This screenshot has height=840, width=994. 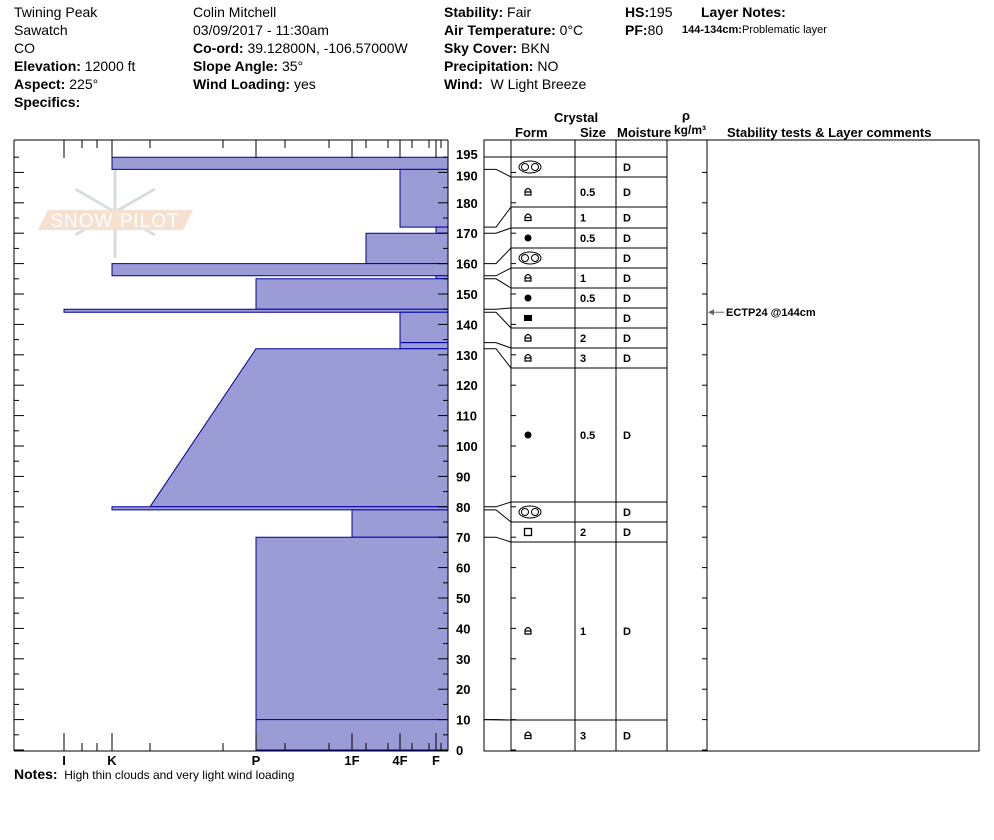 I want to click on form-header: Form, so click(x=531, y=132).